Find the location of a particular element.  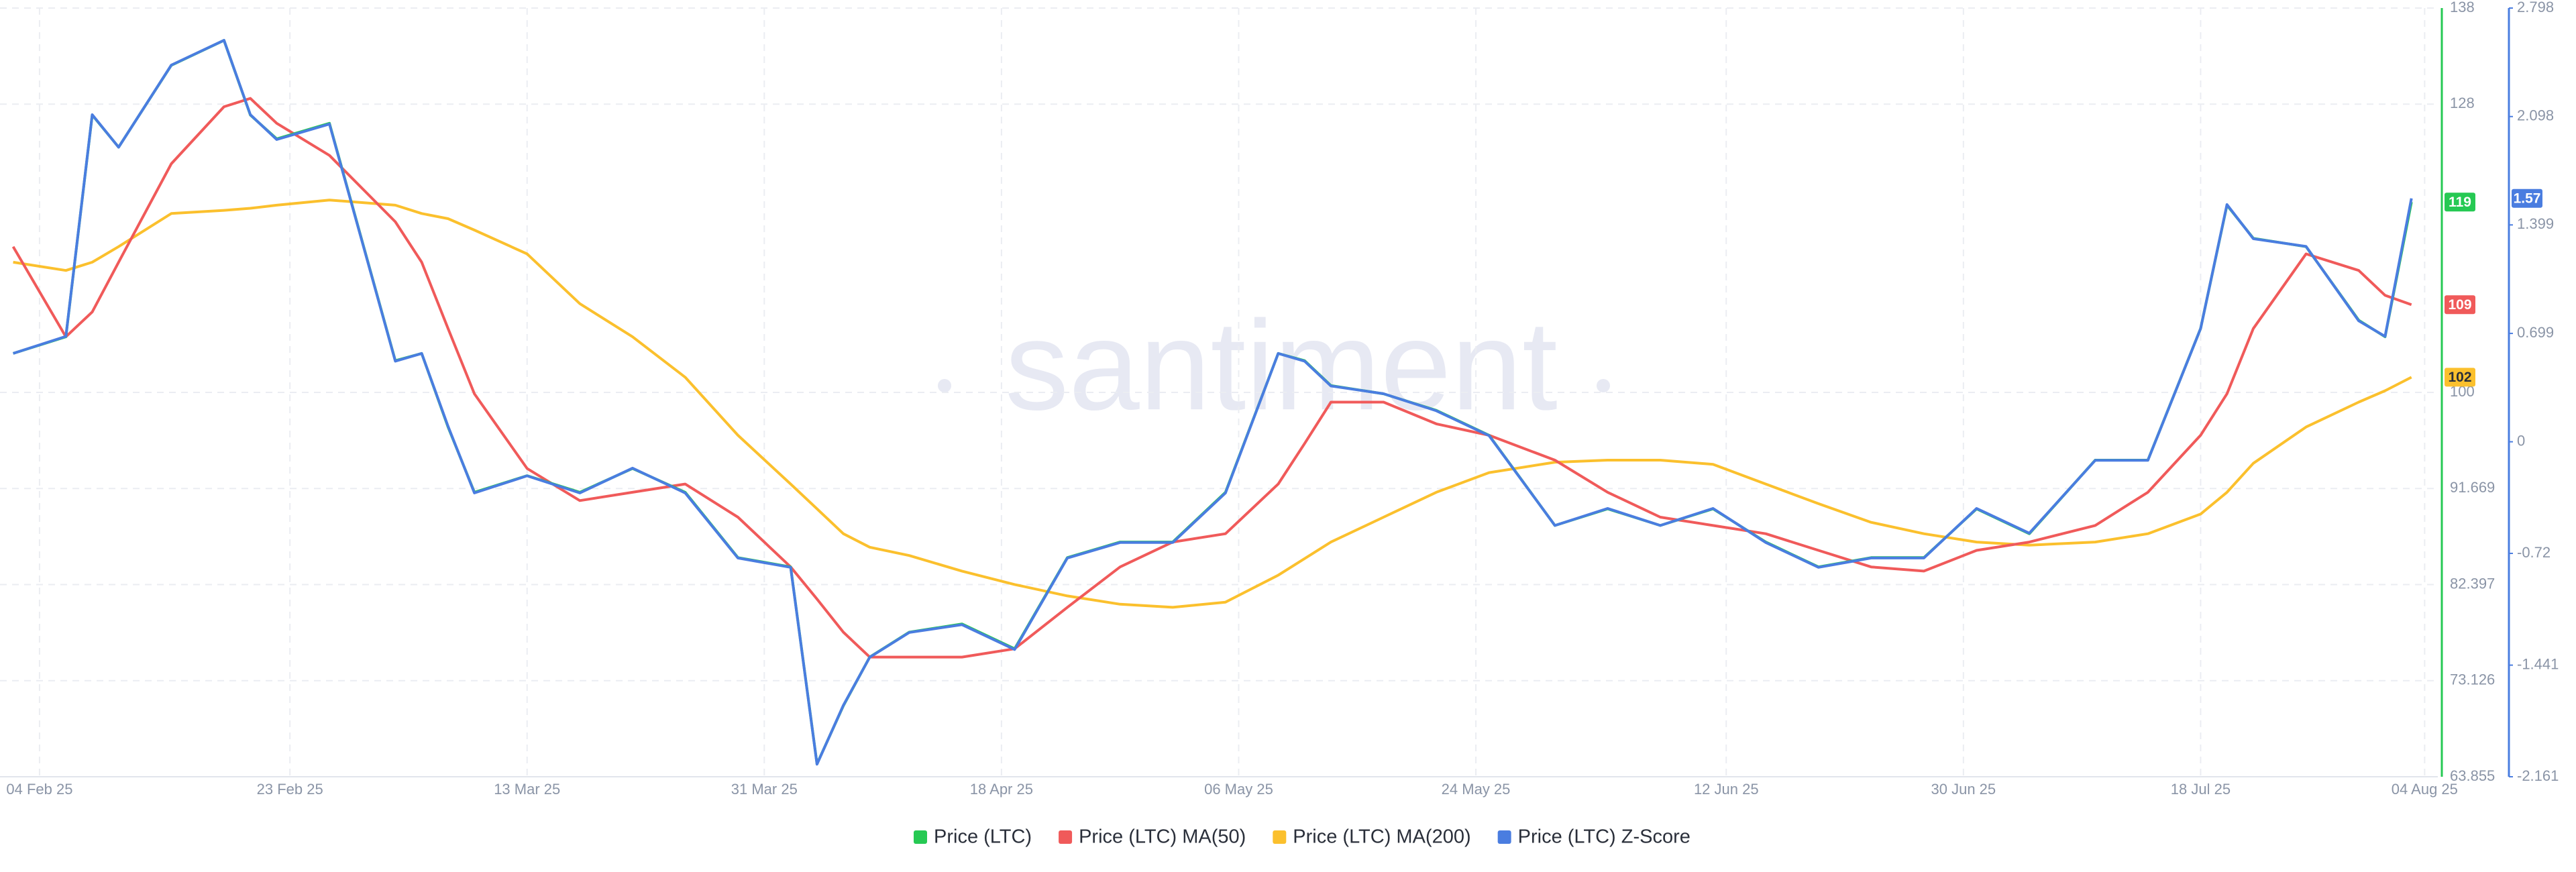

x-tick-label: 18 Jul 25 is located at coordinates (2201, 790).